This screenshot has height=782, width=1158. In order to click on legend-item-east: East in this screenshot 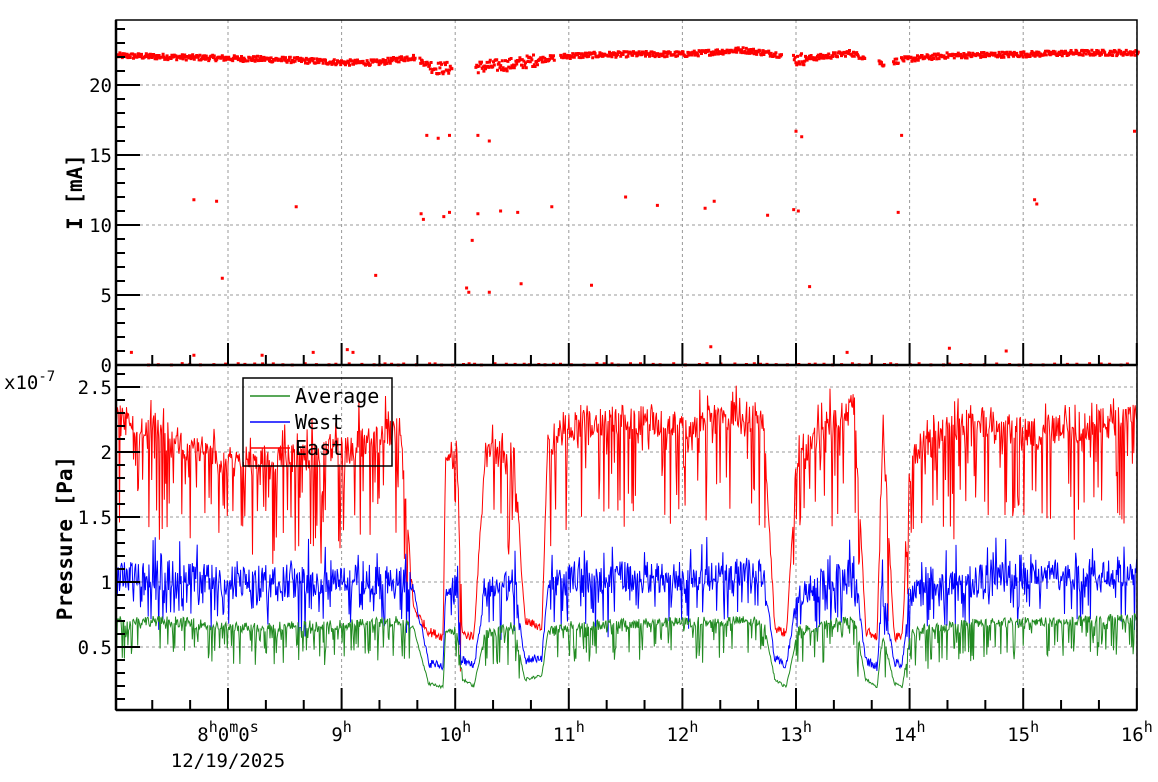, I will do `click(296, 448)`.